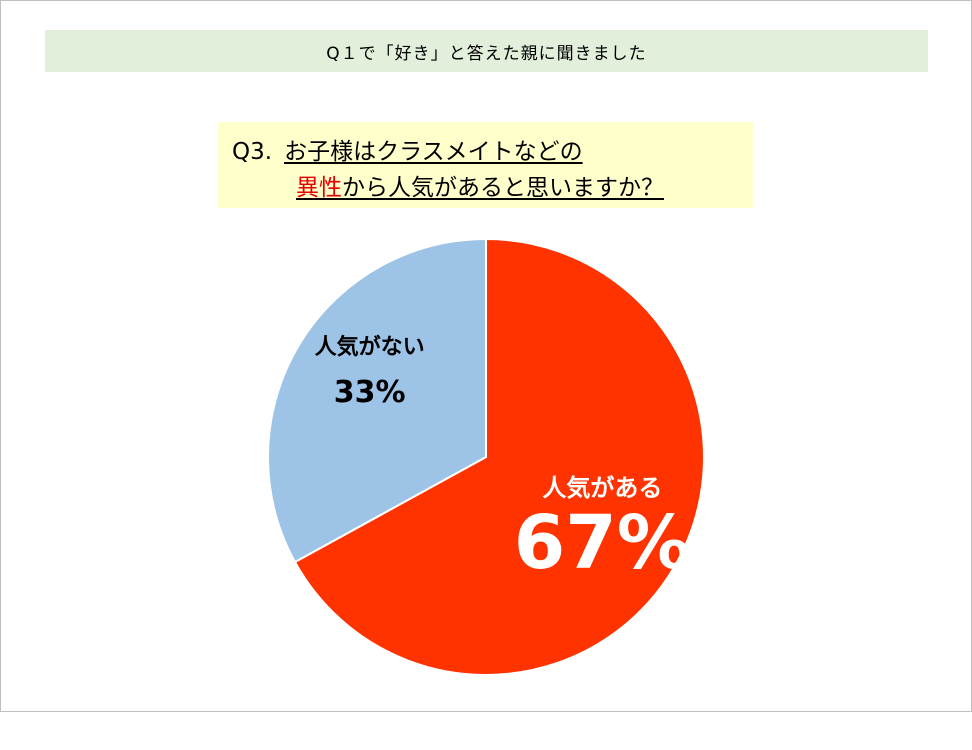  What do you see at coordinates (370, 347) in the screenshot?
I see `pie-slice-2-label: 人気がない` at bounding box center [370, 347].